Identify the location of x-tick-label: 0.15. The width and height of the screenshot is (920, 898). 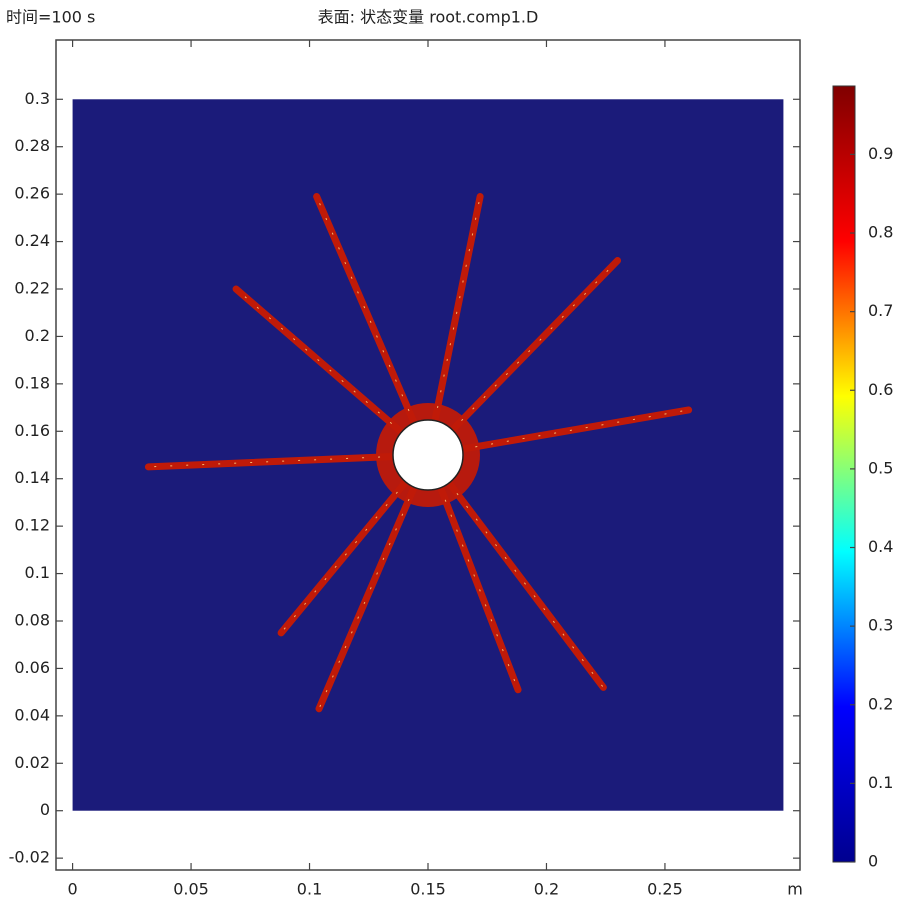
(428, 889).